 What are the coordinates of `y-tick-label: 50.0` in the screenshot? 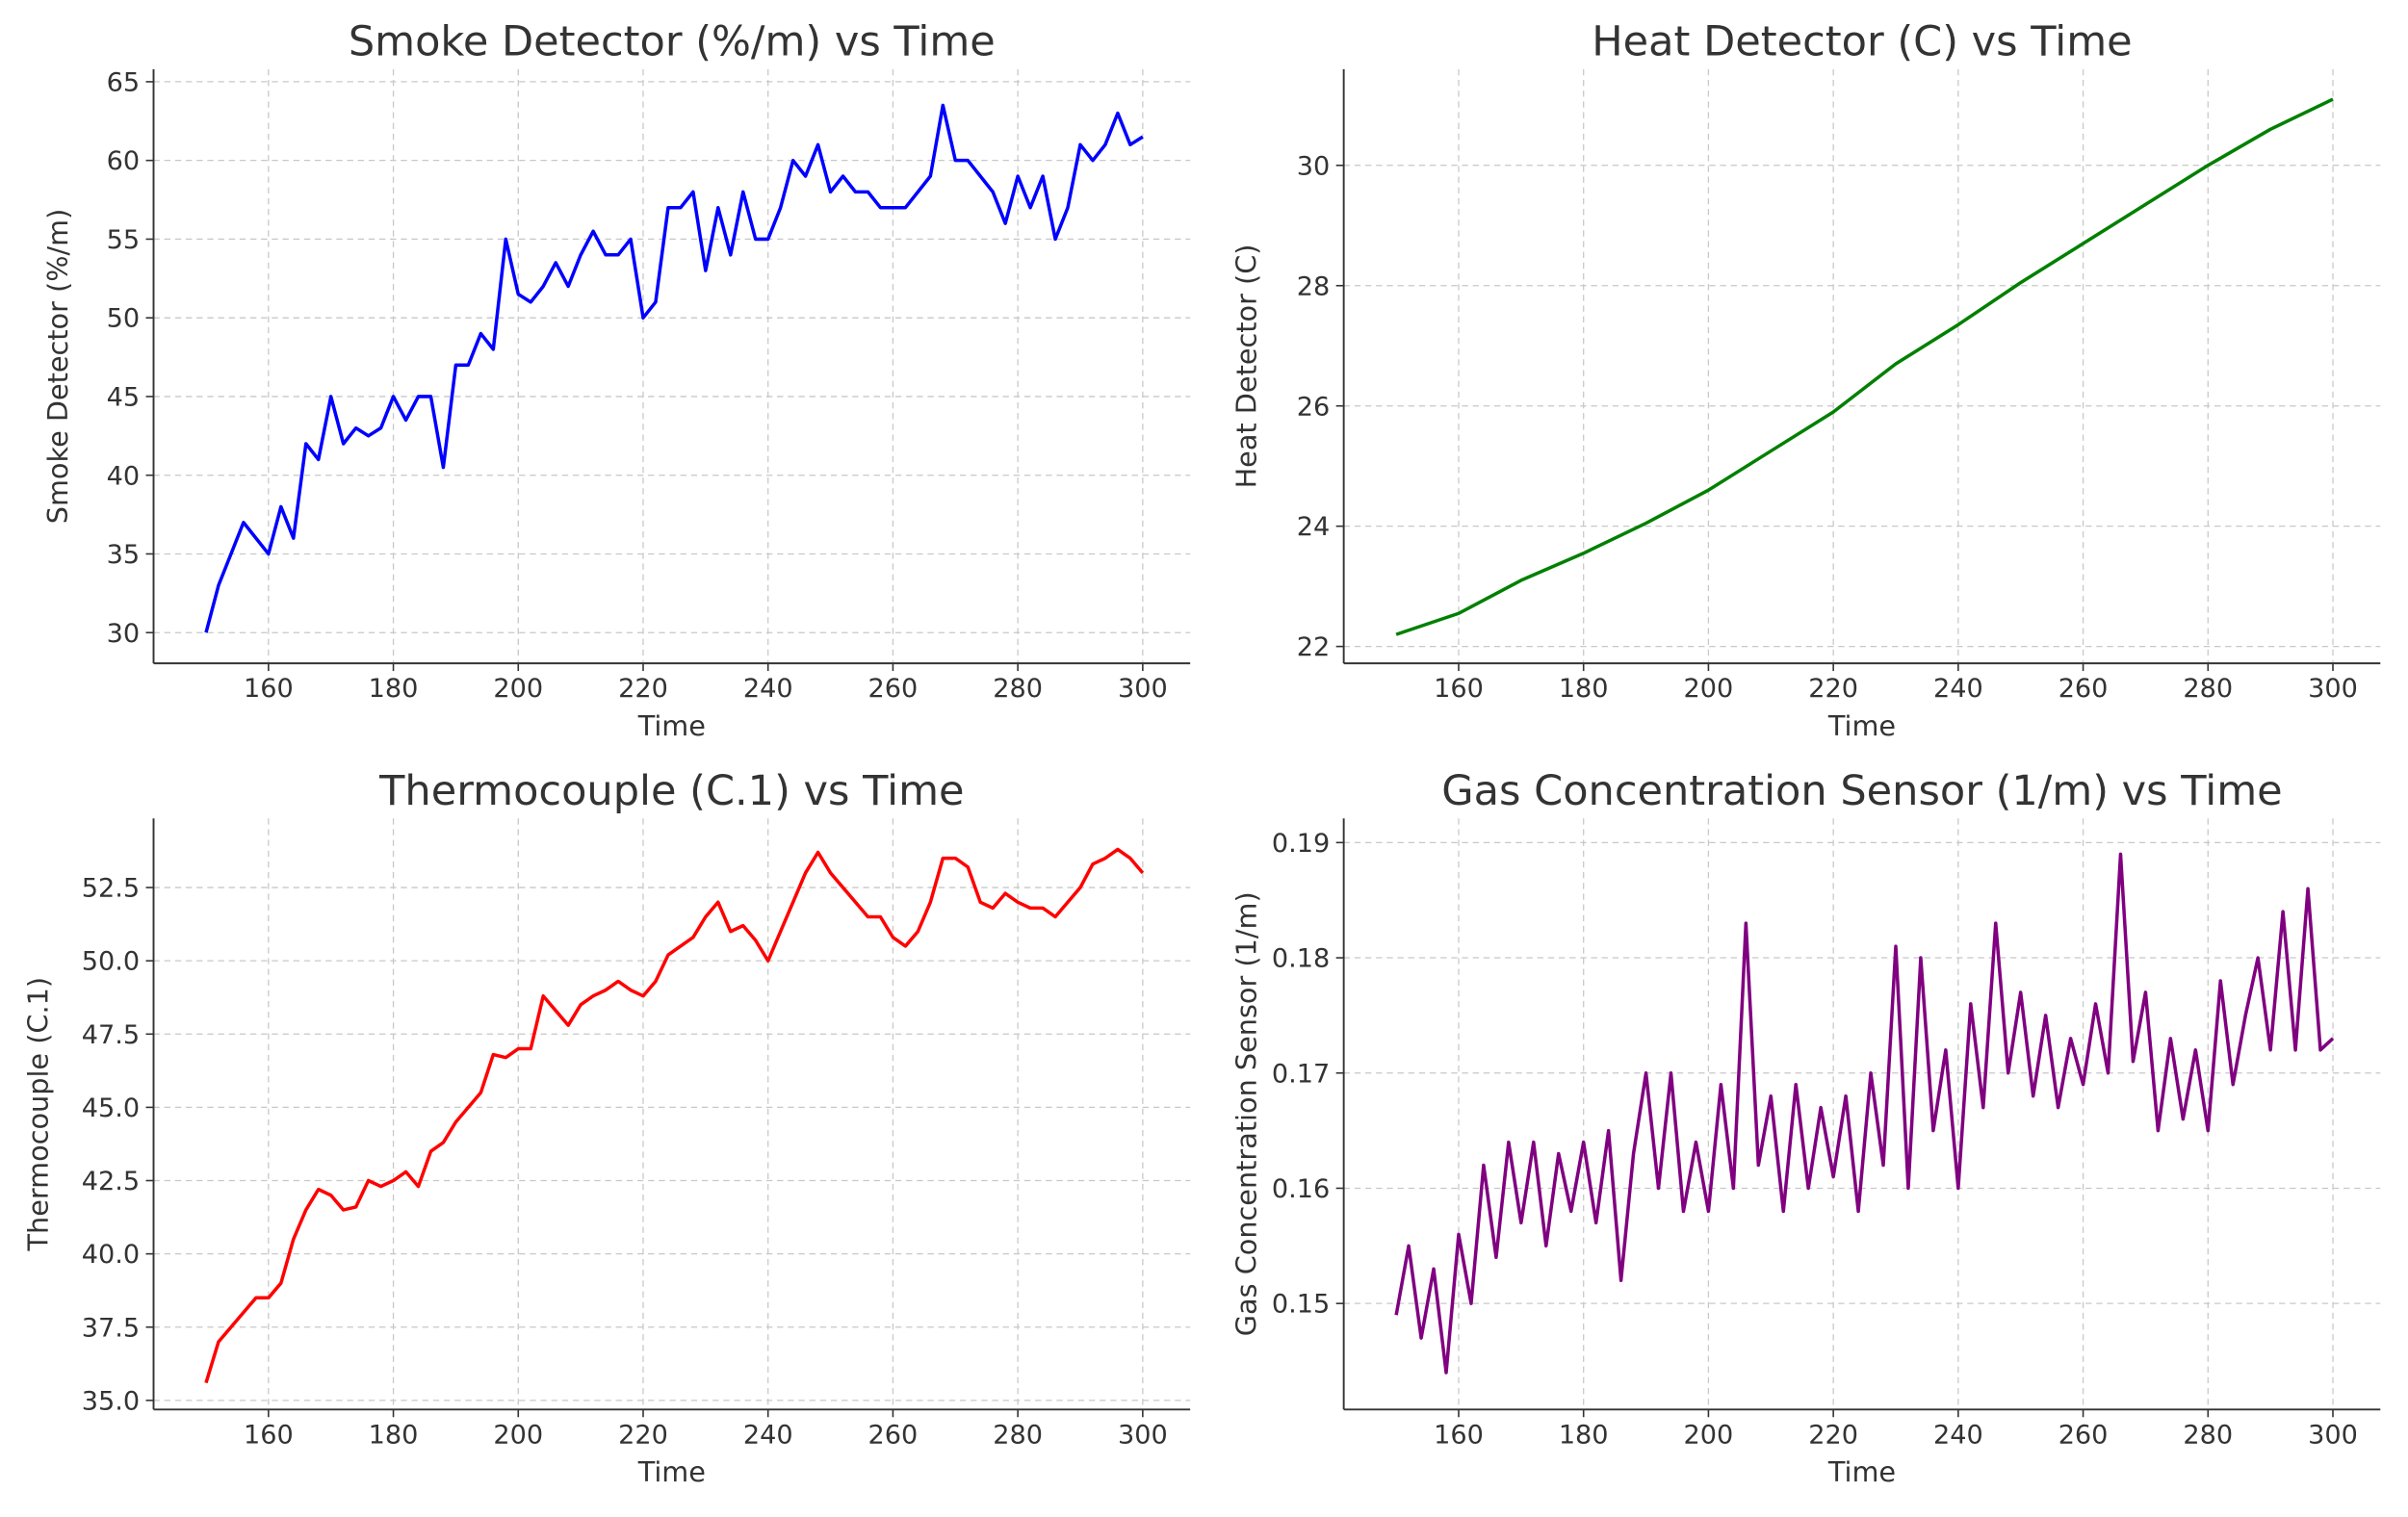 It's located at (111, 962).